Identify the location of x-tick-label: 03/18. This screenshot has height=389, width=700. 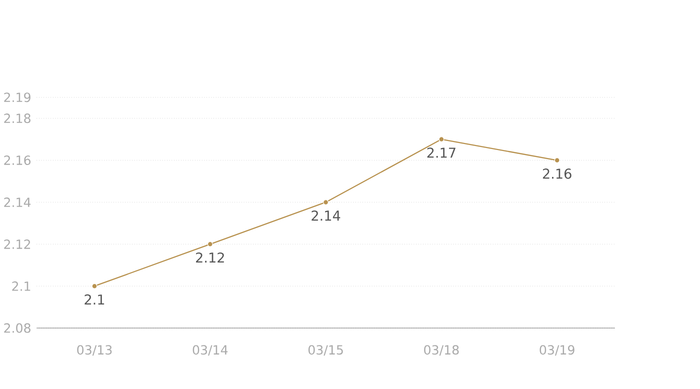
(441, 350).